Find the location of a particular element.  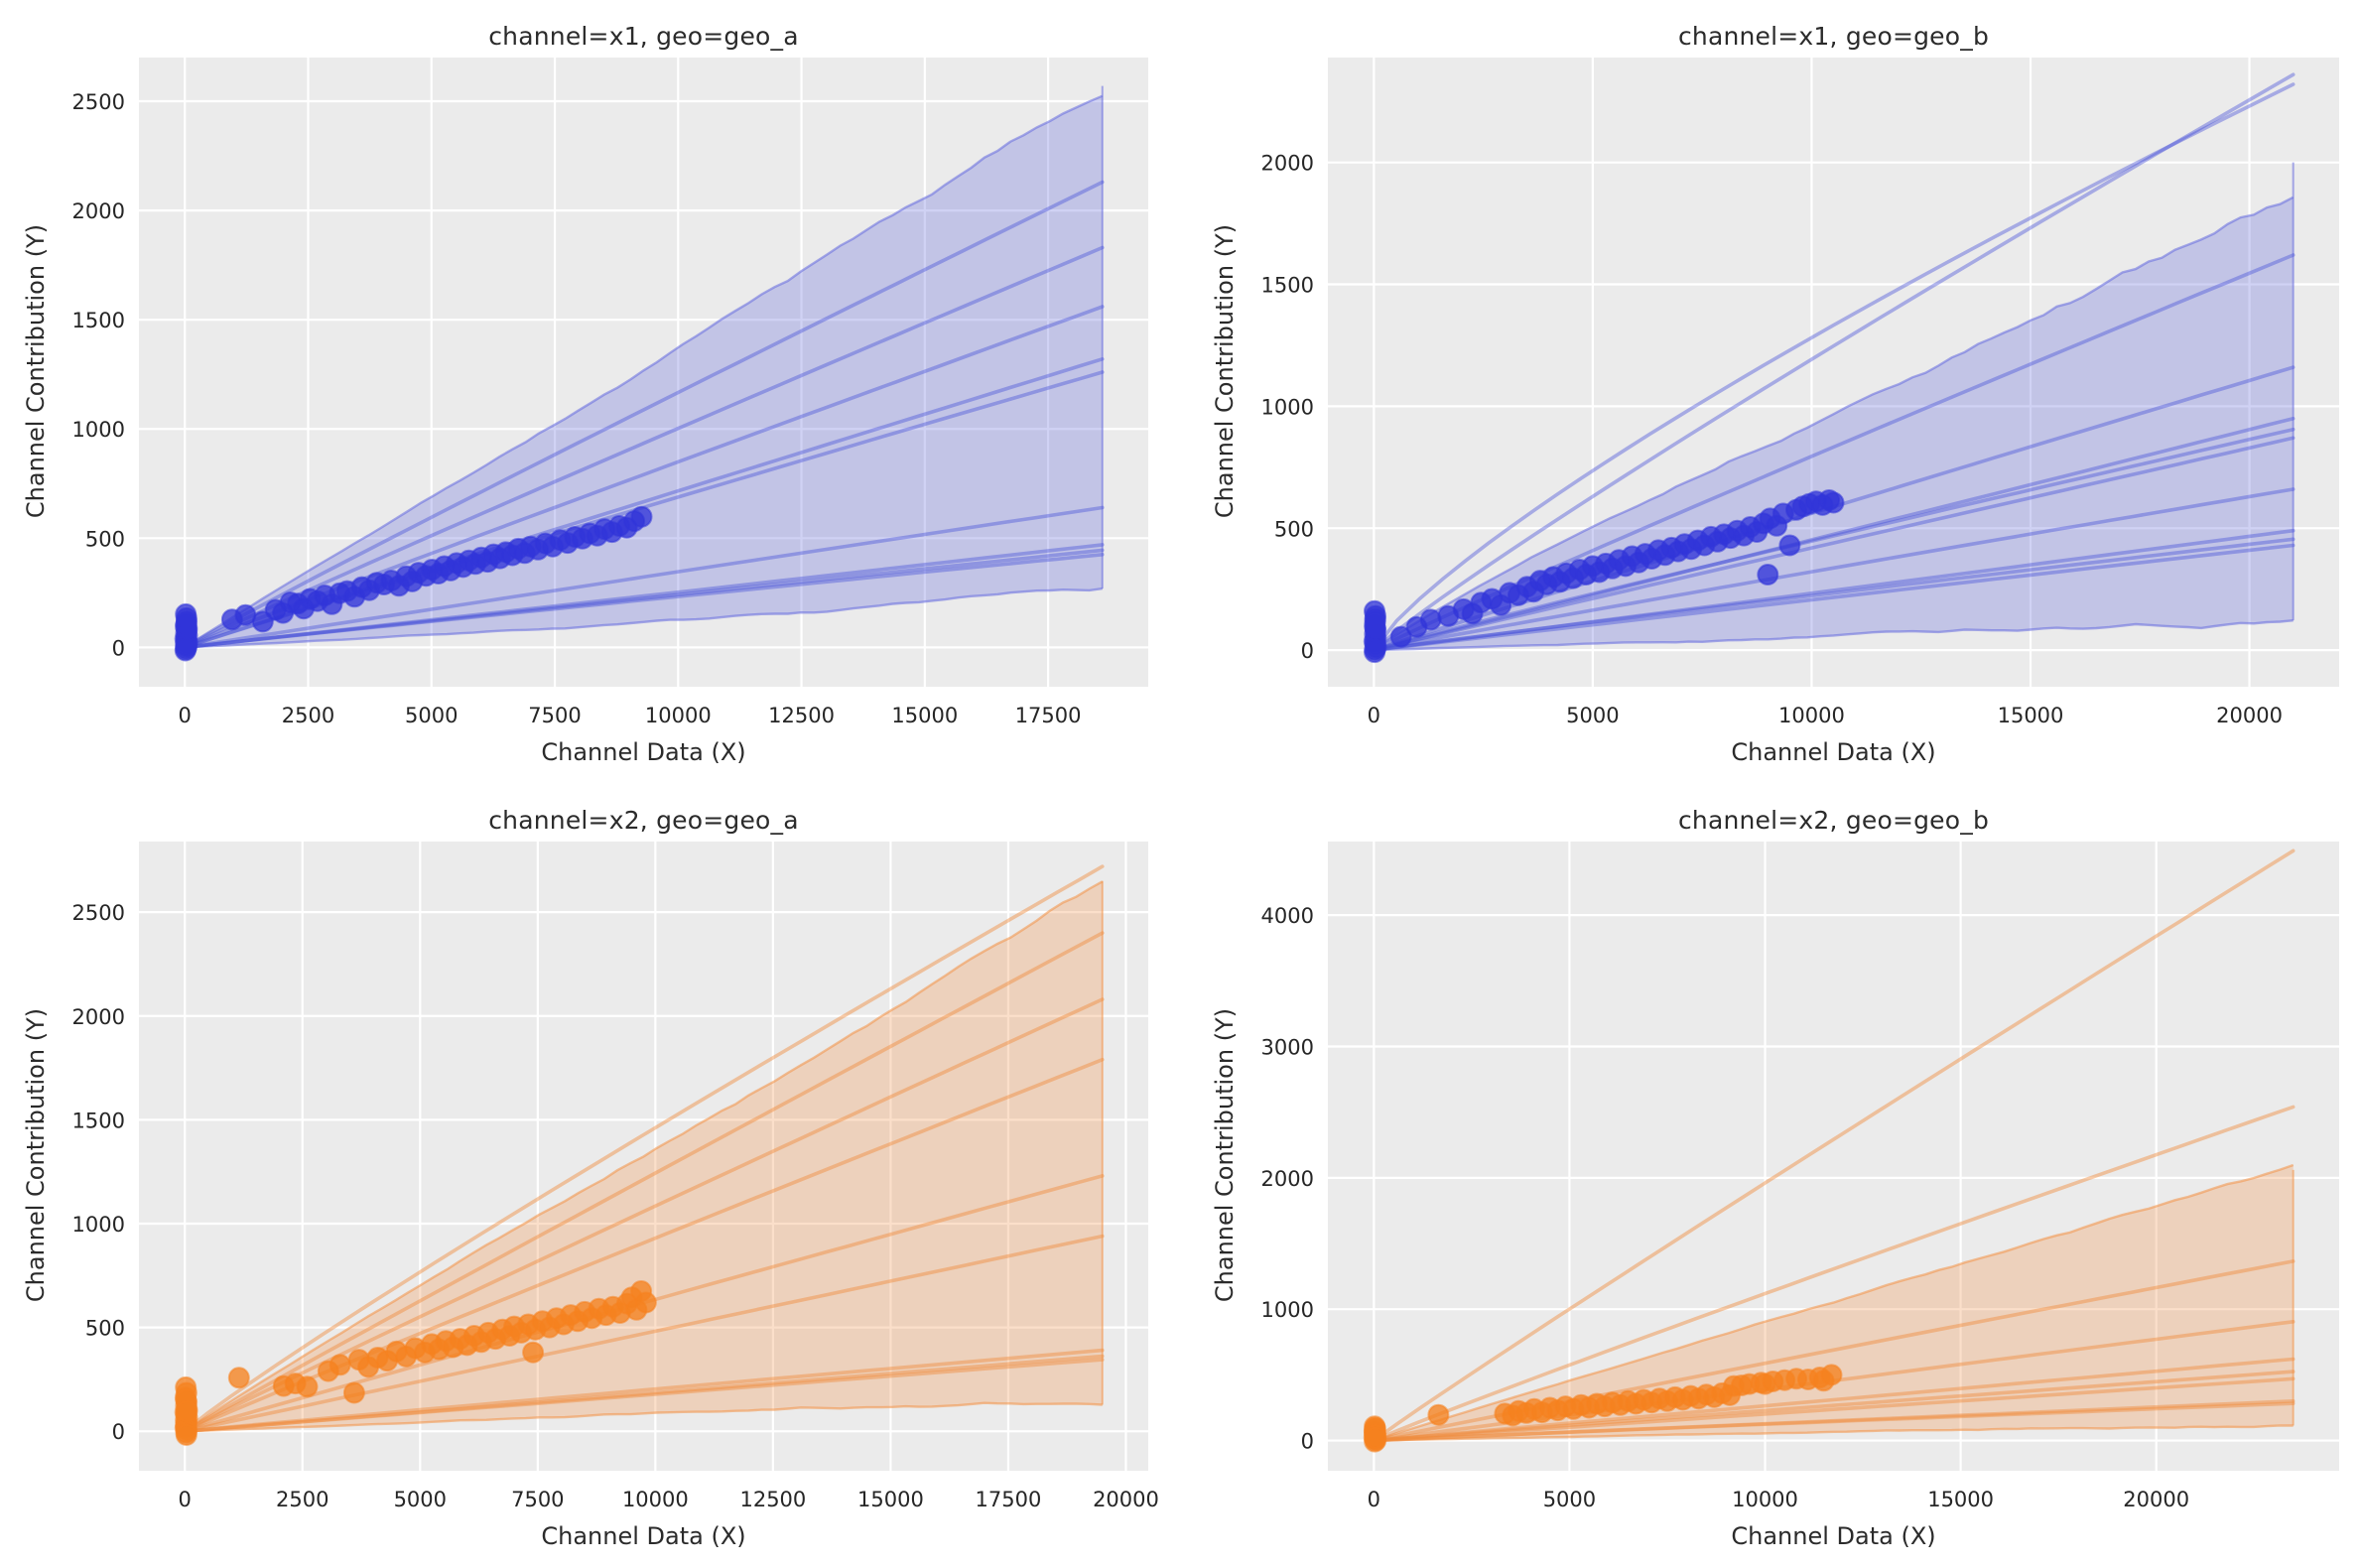

plot-title: channel=x2, geo=geo_b is located at coordinates (1833, 820).